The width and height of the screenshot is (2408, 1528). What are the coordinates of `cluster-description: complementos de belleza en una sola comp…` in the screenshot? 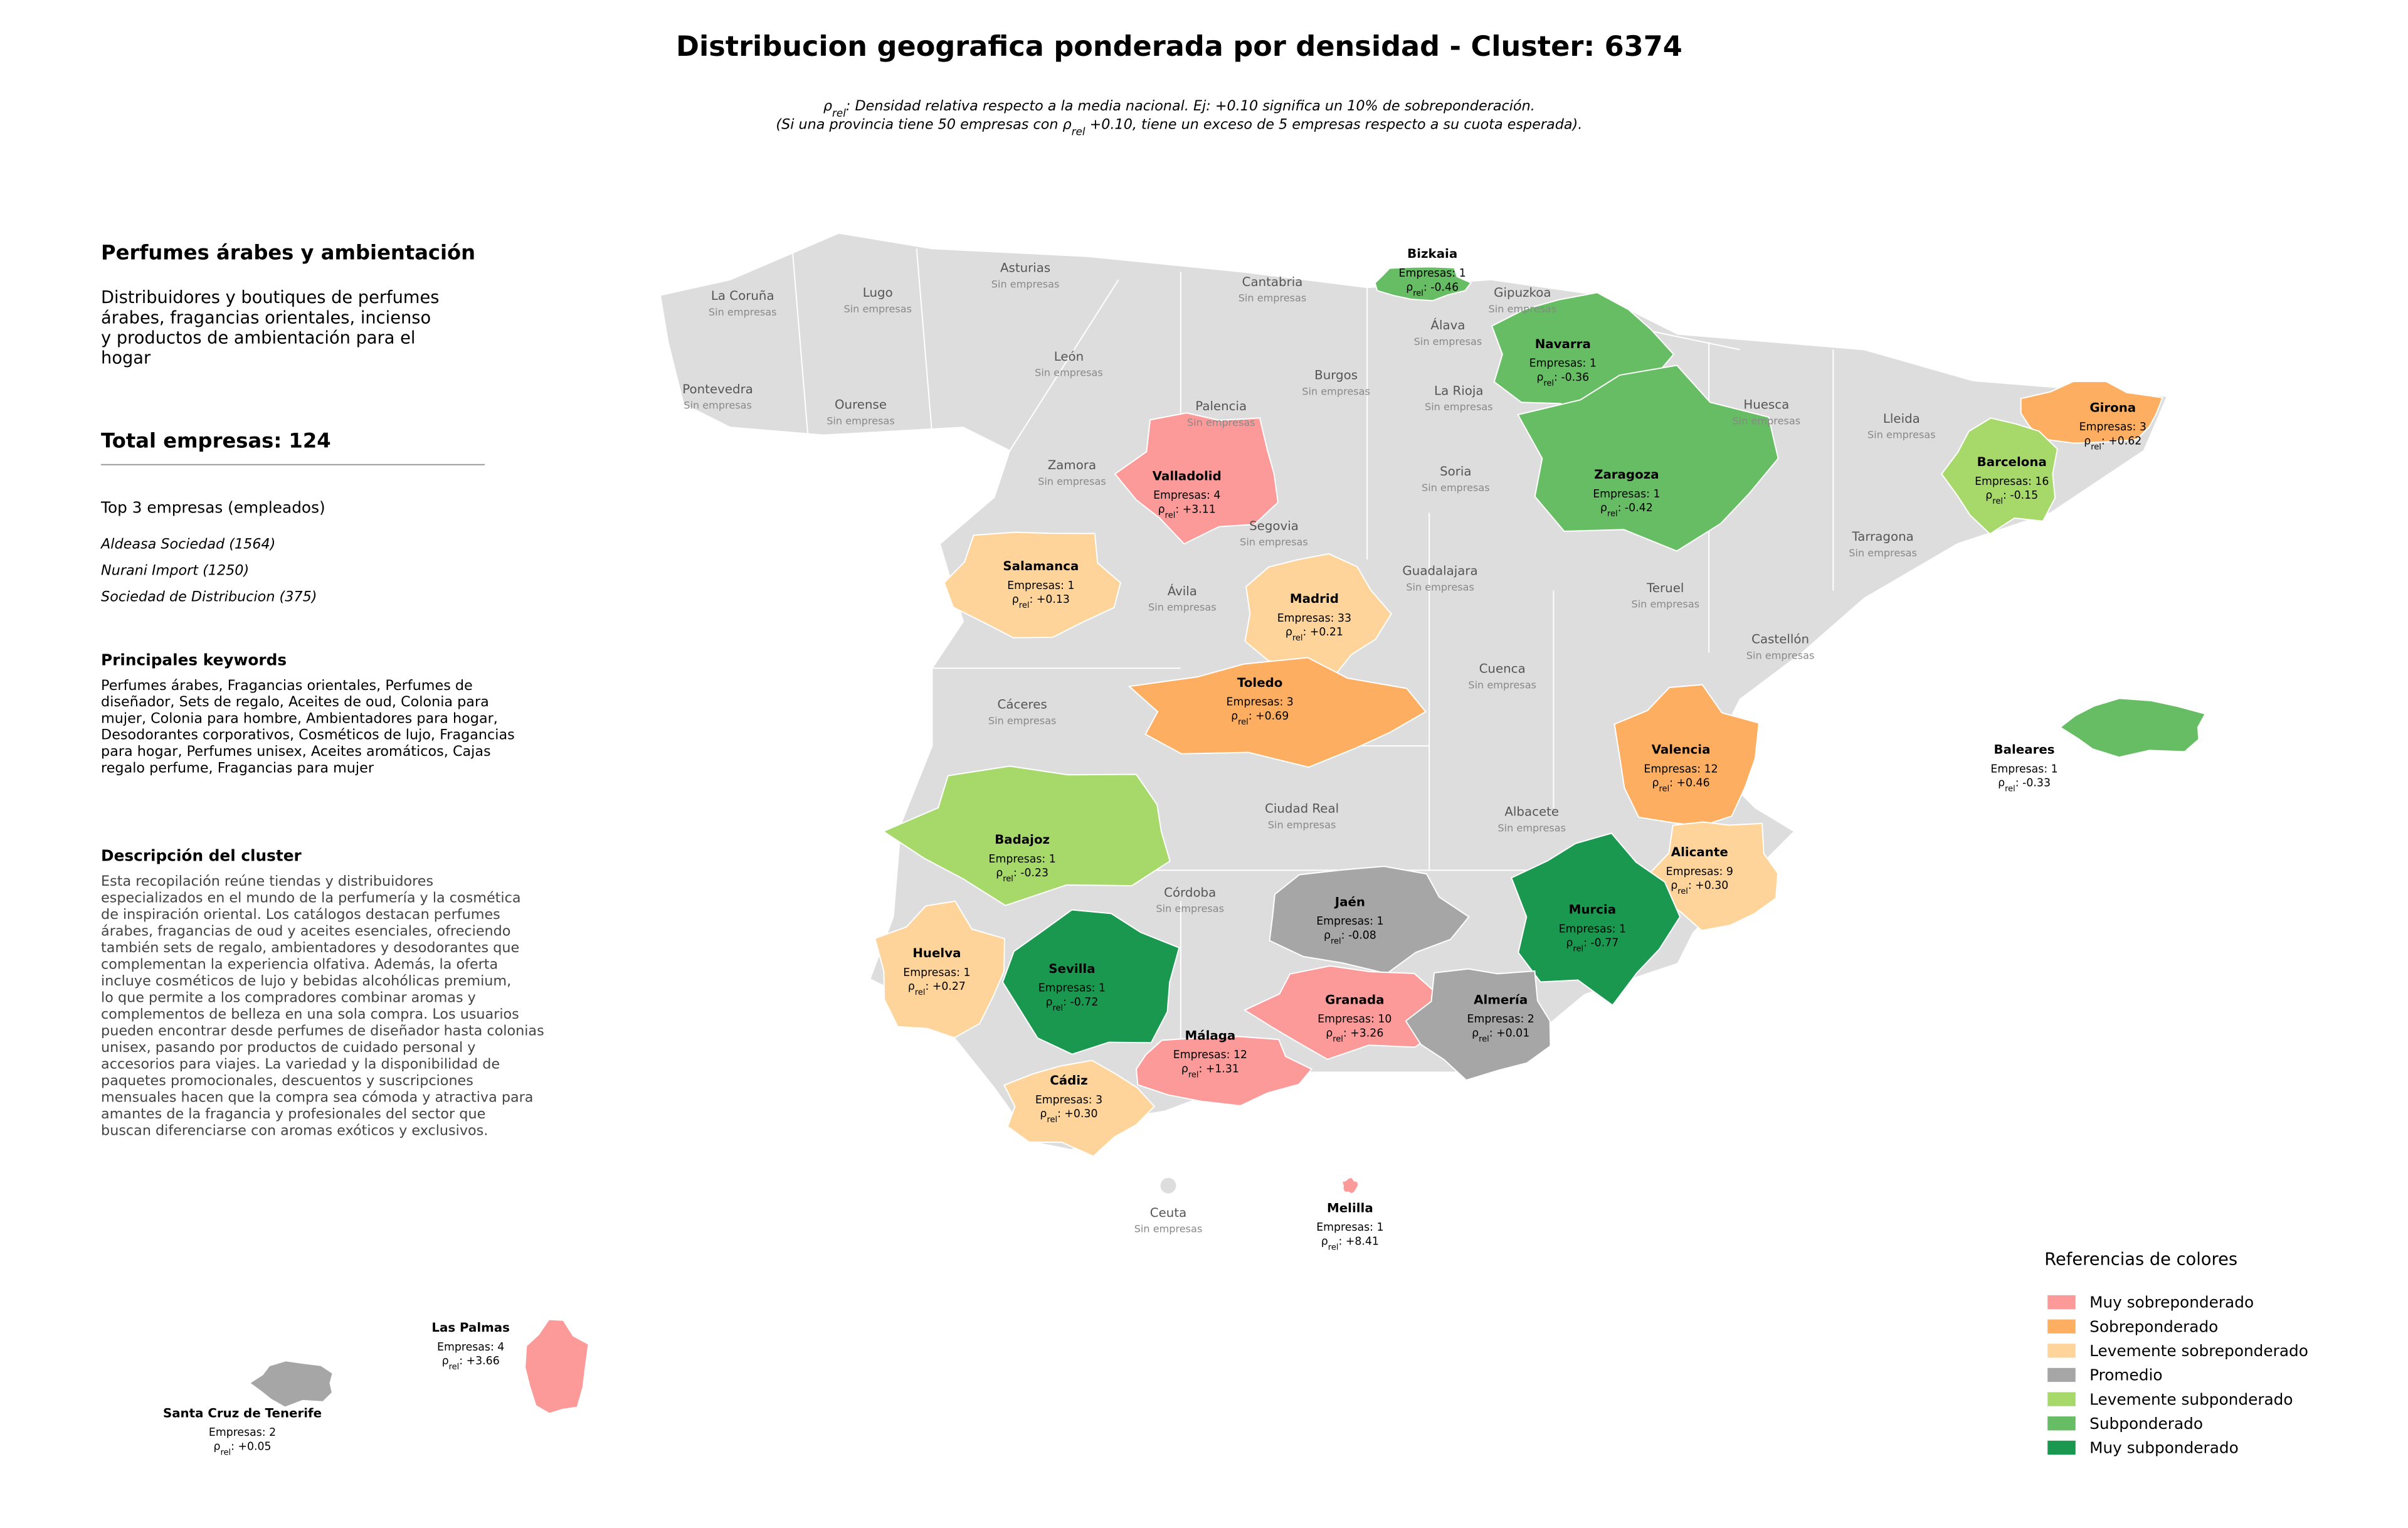 It's located at (310, 1014).